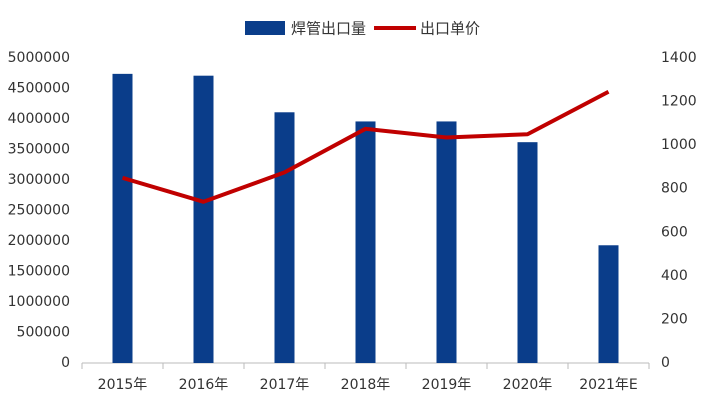  Describe the element at coordinates (665, 363) in the screenshot. I see `y2-tick-label: 0` at that location.